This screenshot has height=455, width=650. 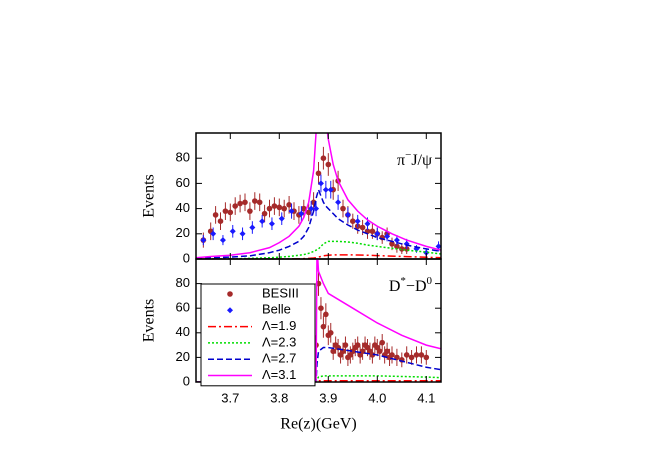 I want to click on x-tick-label: 3.7, so click(x=230, y=397).